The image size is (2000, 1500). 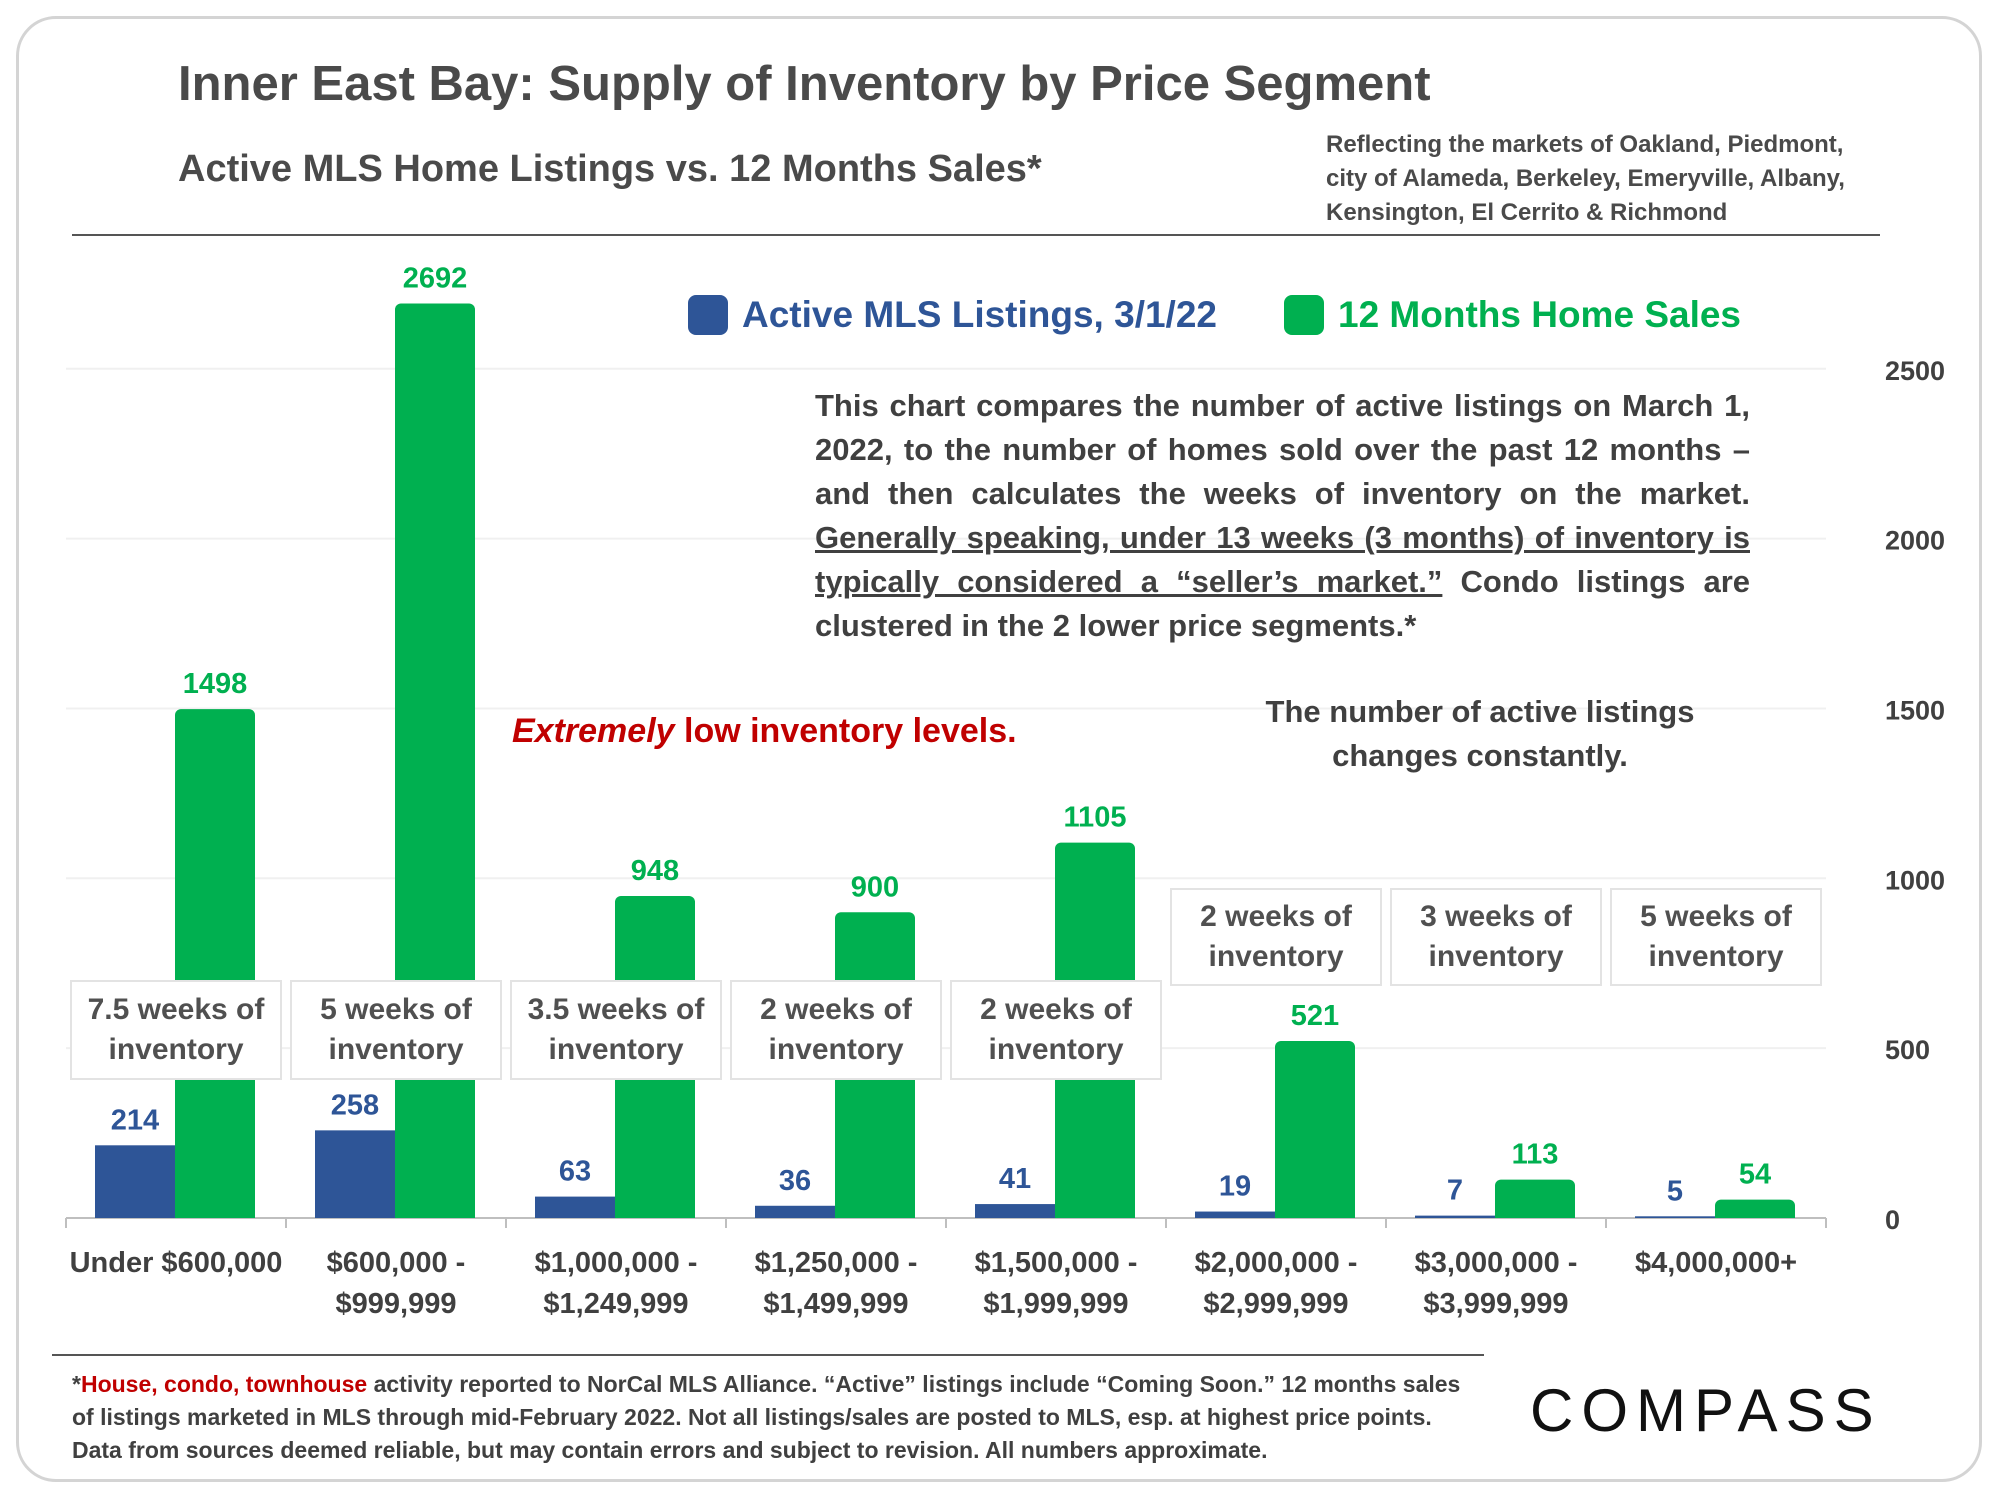 I want to click on region-line: Kensington, El Cerrito & Richmond, so click(x=1527, y=212).